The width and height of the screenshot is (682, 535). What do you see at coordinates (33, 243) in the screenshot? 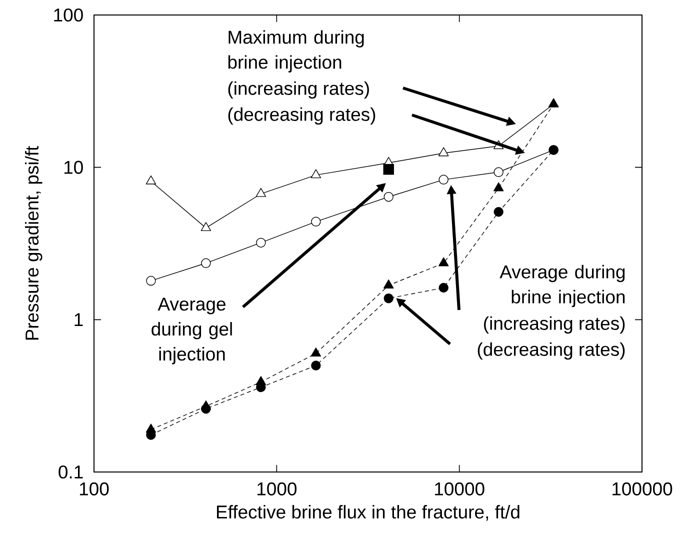
I see `y-axis-title: Pressure gradient, psi/ft` at bounding box center [33, 243].